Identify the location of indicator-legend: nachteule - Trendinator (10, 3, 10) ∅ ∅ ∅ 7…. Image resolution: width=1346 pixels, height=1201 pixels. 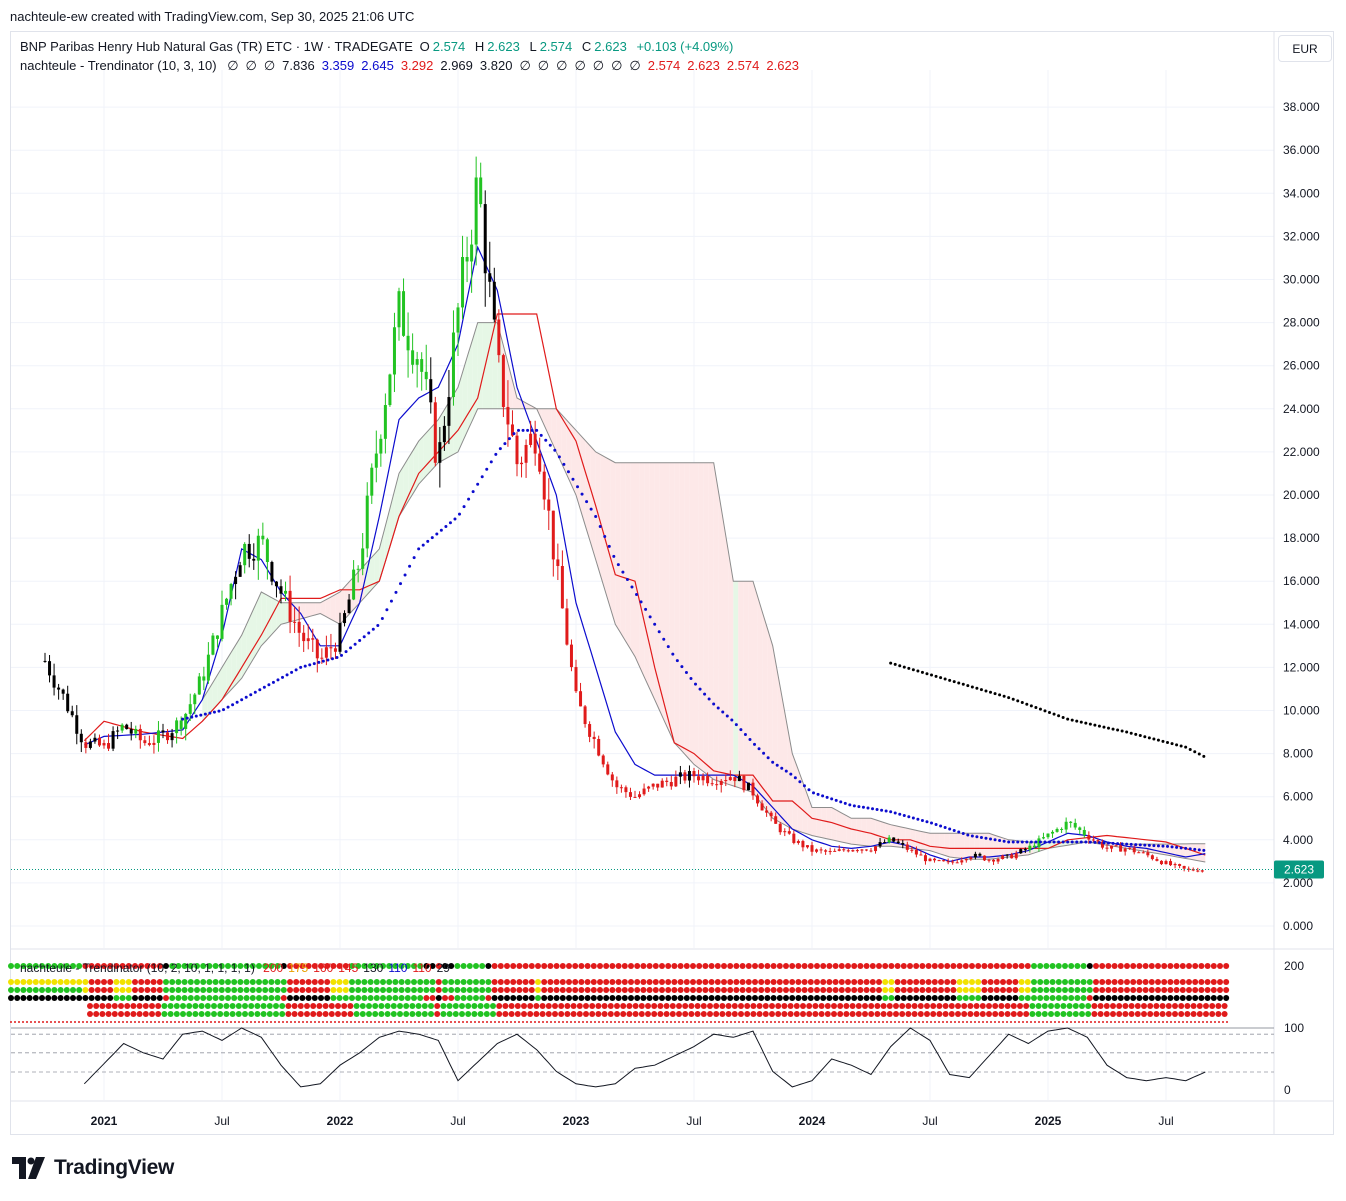
(411, 66).